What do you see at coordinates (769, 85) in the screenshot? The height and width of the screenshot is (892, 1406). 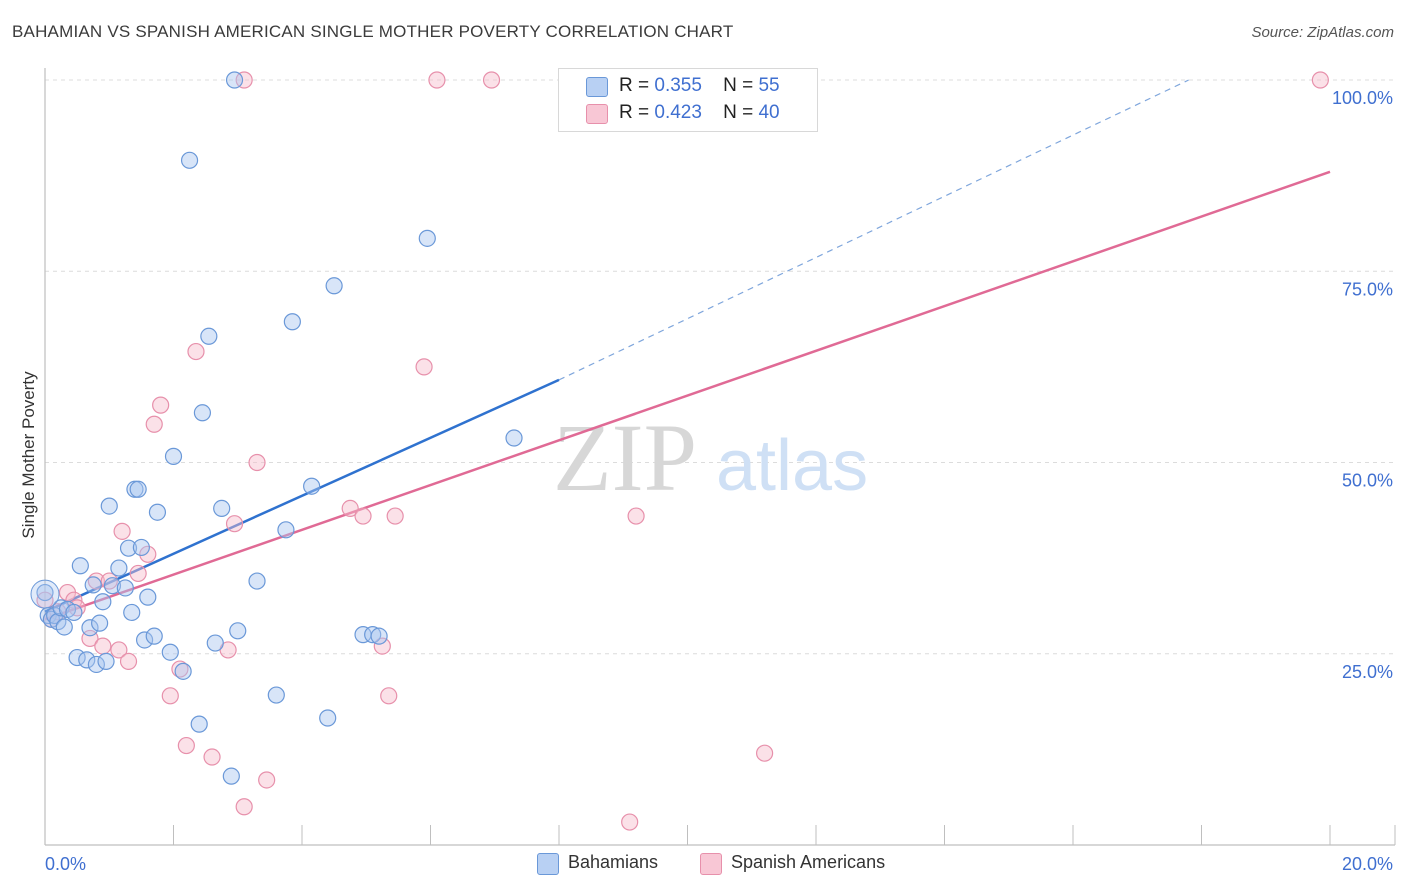 I see `legend-n-value-bahamians: 55` at bounding box center [769, 85].